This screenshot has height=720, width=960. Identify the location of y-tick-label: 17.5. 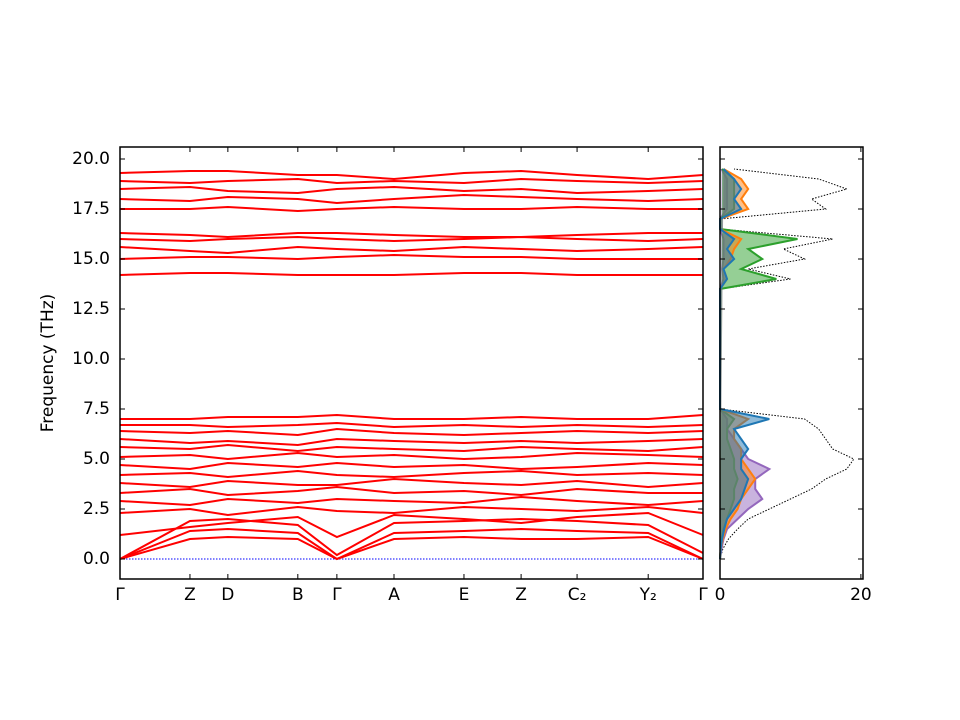
(91, 209).